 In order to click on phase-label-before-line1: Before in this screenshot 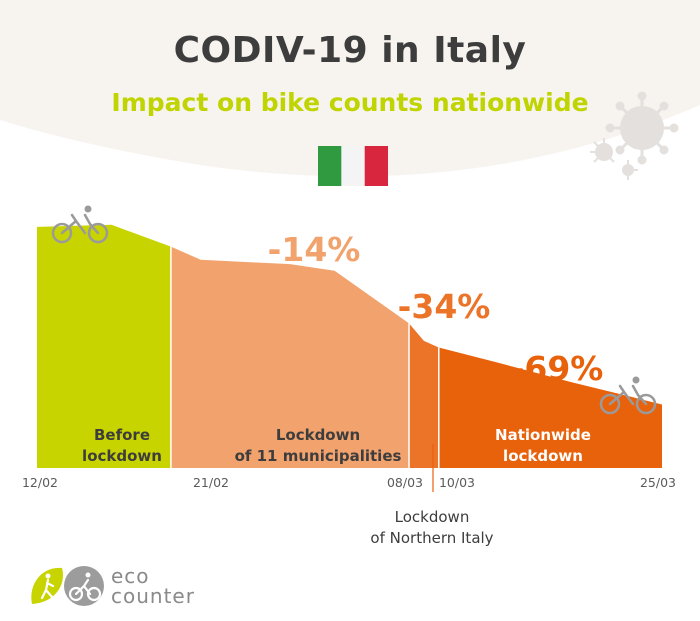, I will do `click(122, 435)`.